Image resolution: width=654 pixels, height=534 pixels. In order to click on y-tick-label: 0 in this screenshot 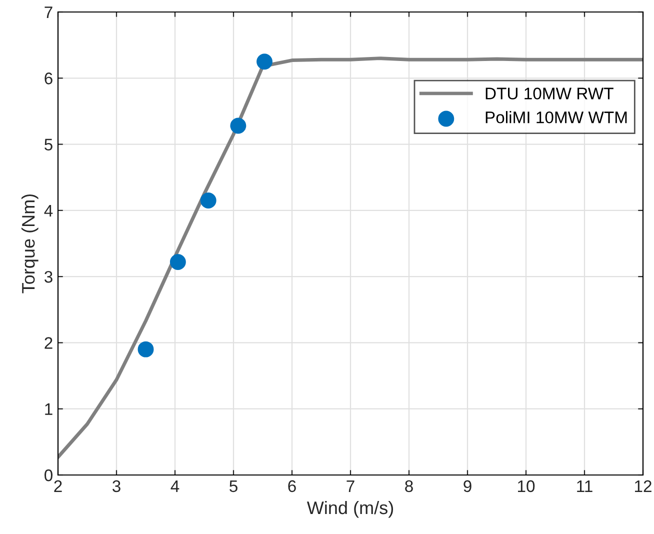, I will do `click(48, 475)`.